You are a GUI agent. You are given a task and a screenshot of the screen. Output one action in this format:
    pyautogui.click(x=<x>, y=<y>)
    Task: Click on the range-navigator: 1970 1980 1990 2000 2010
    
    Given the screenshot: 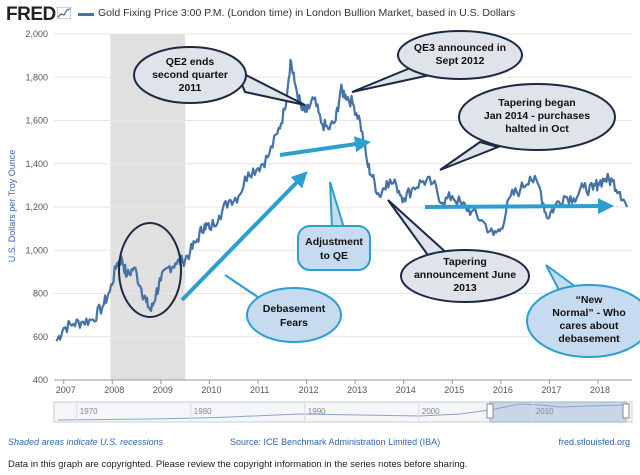 What is the action you would take?
    pyautogui.click(x=343, y=412)
    